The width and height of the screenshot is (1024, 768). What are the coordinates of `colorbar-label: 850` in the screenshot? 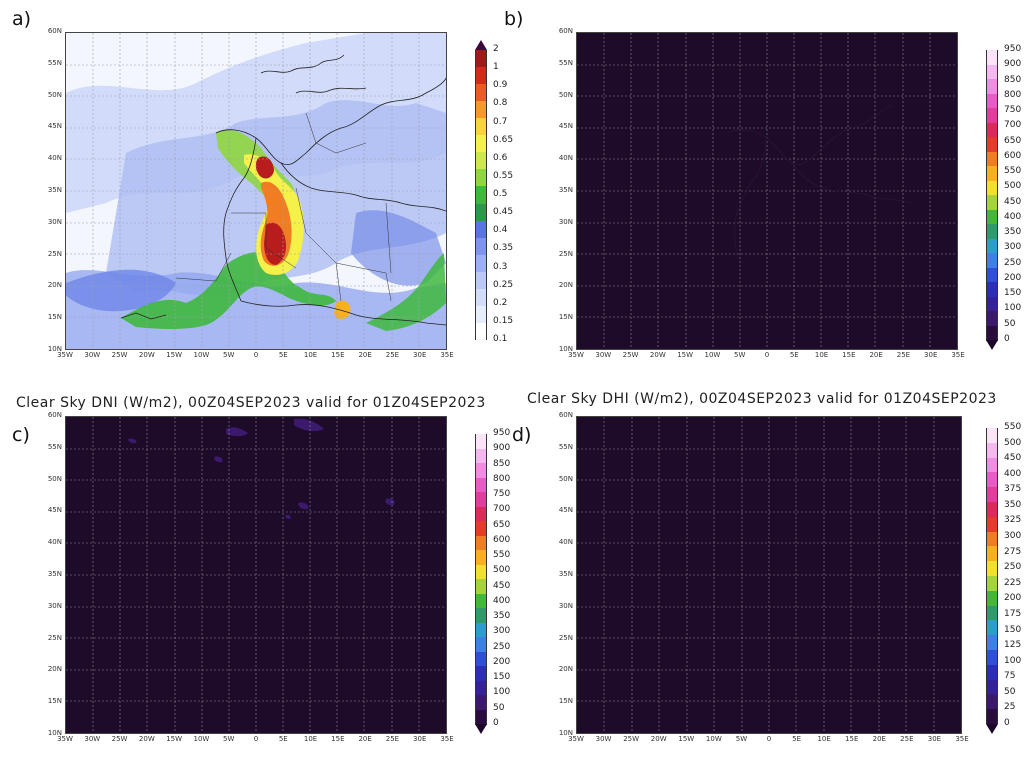 It's located at (502, 463).